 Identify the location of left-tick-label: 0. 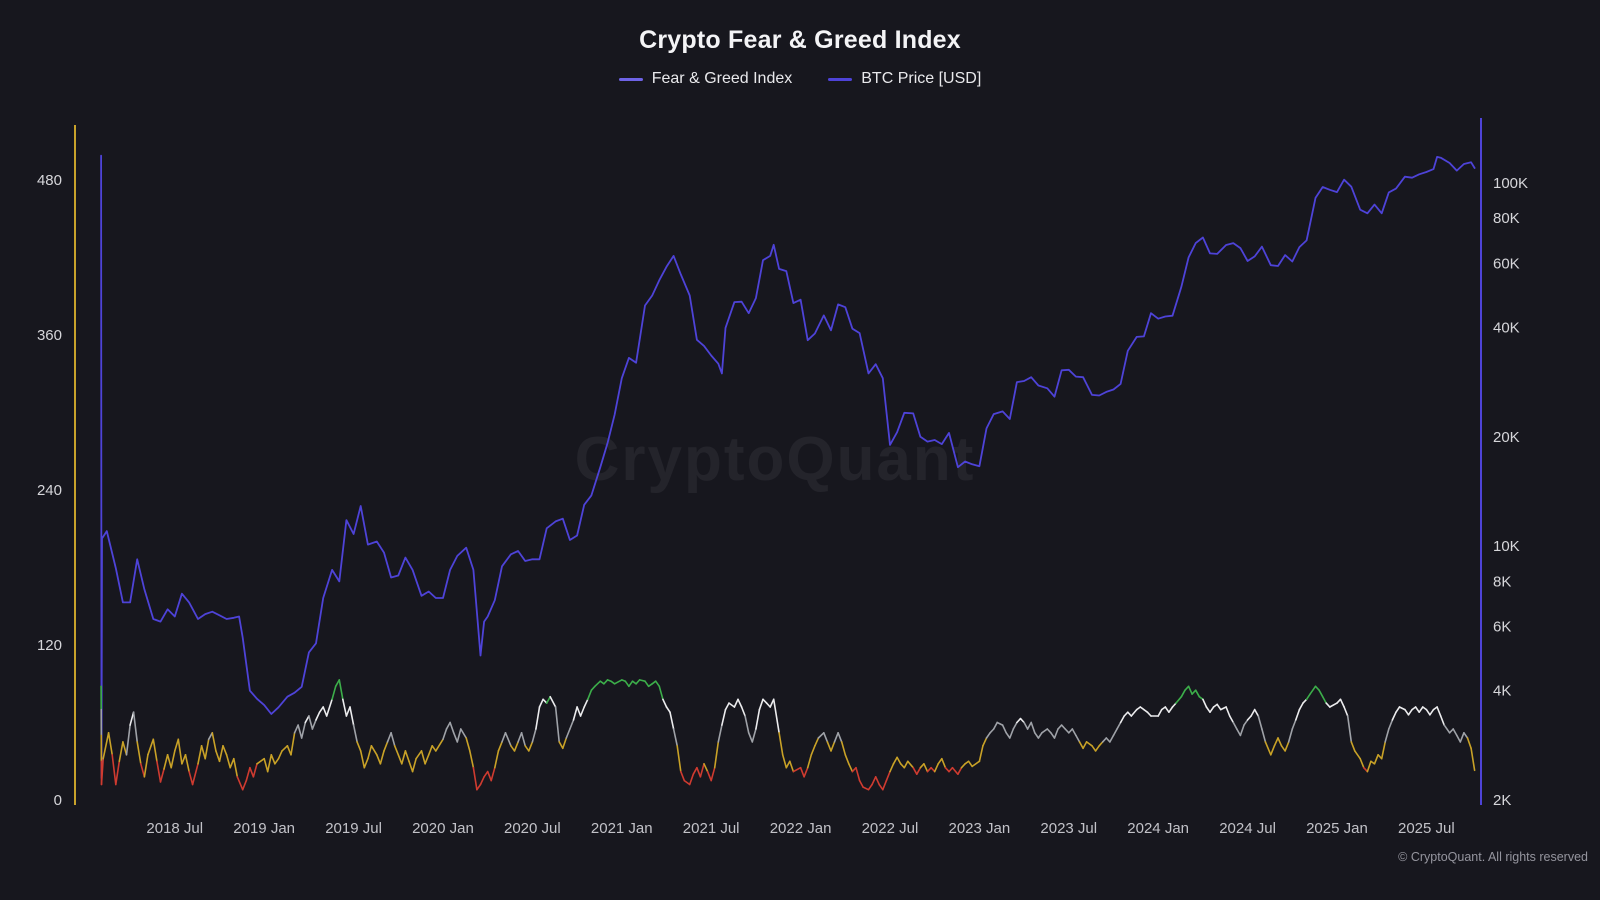
(58, 800).